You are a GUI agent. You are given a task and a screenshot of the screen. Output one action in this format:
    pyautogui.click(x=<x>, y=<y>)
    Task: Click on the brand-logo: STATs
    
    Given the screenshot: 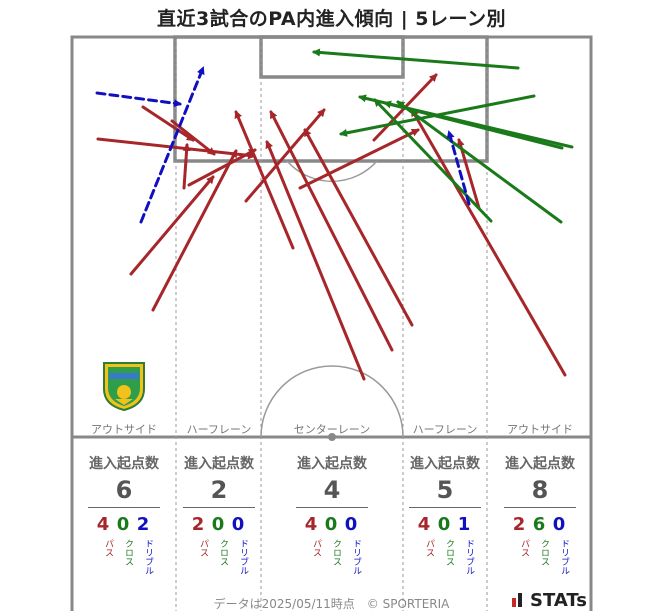 What is the action you would take?
    pyautogui.click(x=549, y=600)
    